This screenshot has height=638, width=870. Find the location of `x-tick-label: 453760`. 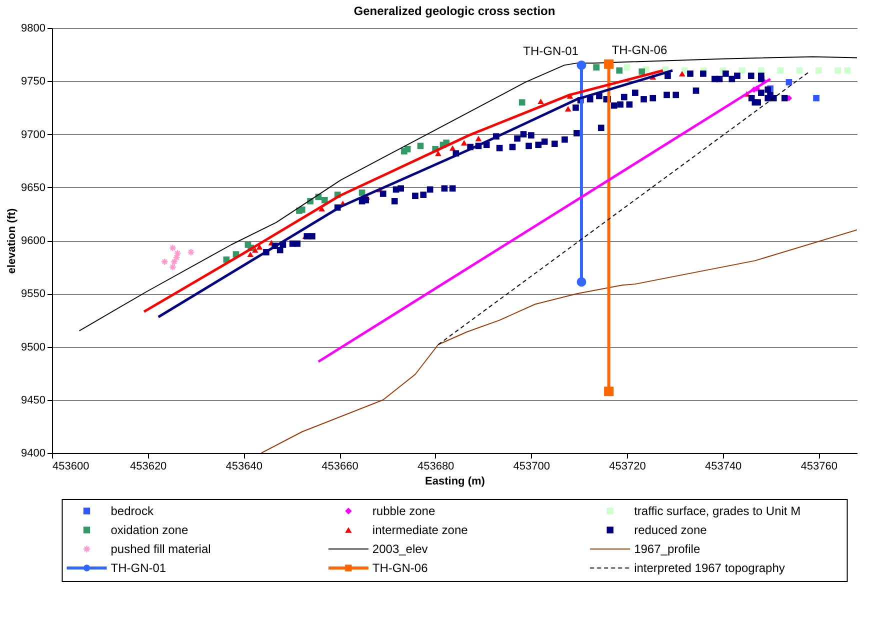

x-tick-label: 453760 is located at coordinates (819, 466).